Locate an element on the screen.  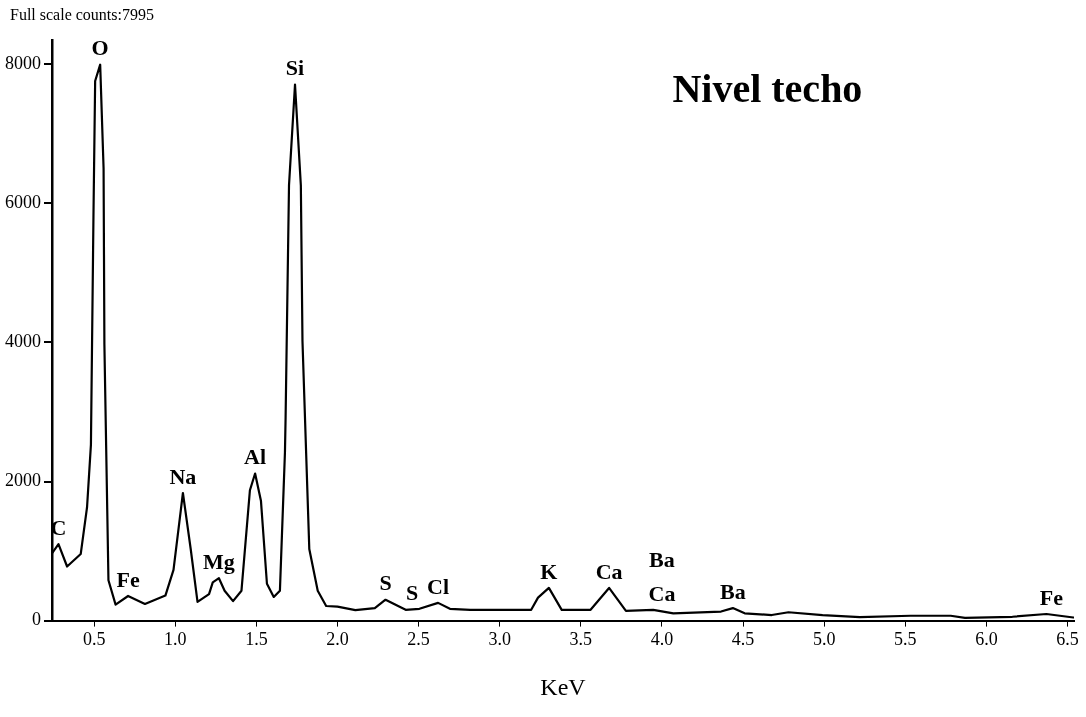
chart-subtitle: Full scale counts:7995 is located at coordinates (82, 15).